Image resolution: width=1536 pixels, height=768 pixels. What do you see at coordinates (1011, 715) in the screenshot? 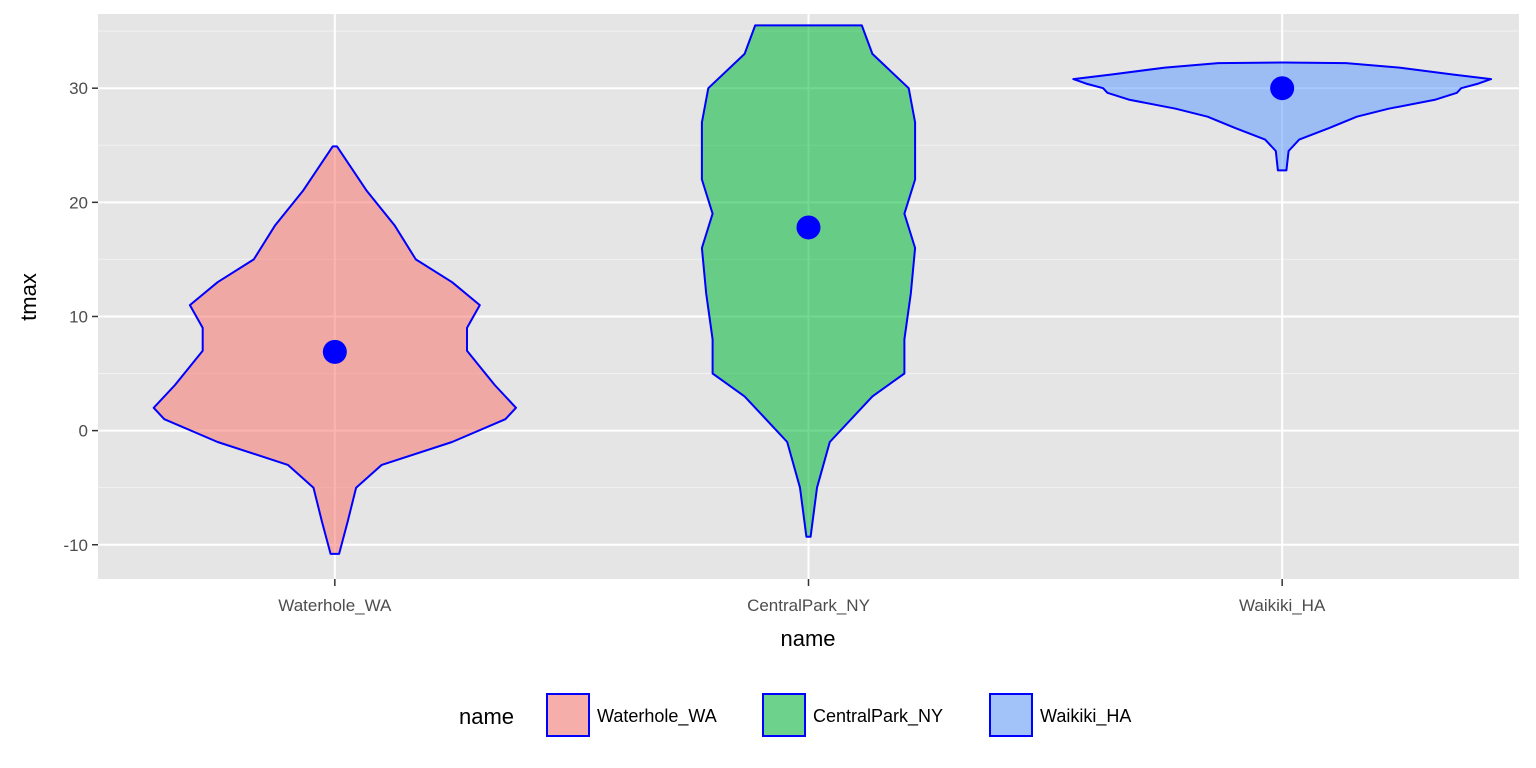
I see `legend-key-Waikiki_HA` at bounding box center [1011, 715].